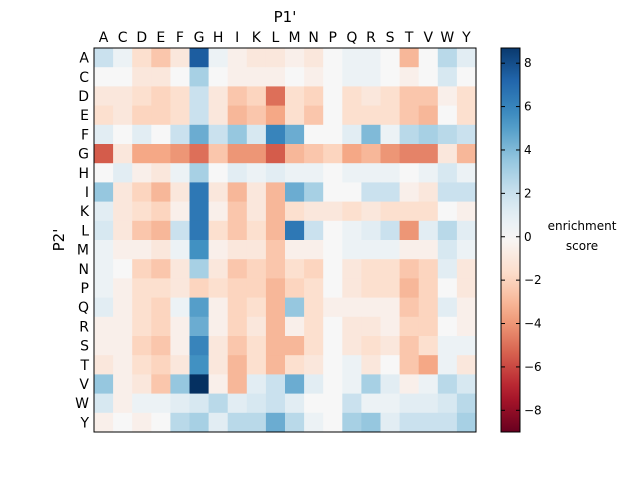 This screenshot has height=480, width=640. I want to click on heatmap-cell-Y-P, so click(333, 422).